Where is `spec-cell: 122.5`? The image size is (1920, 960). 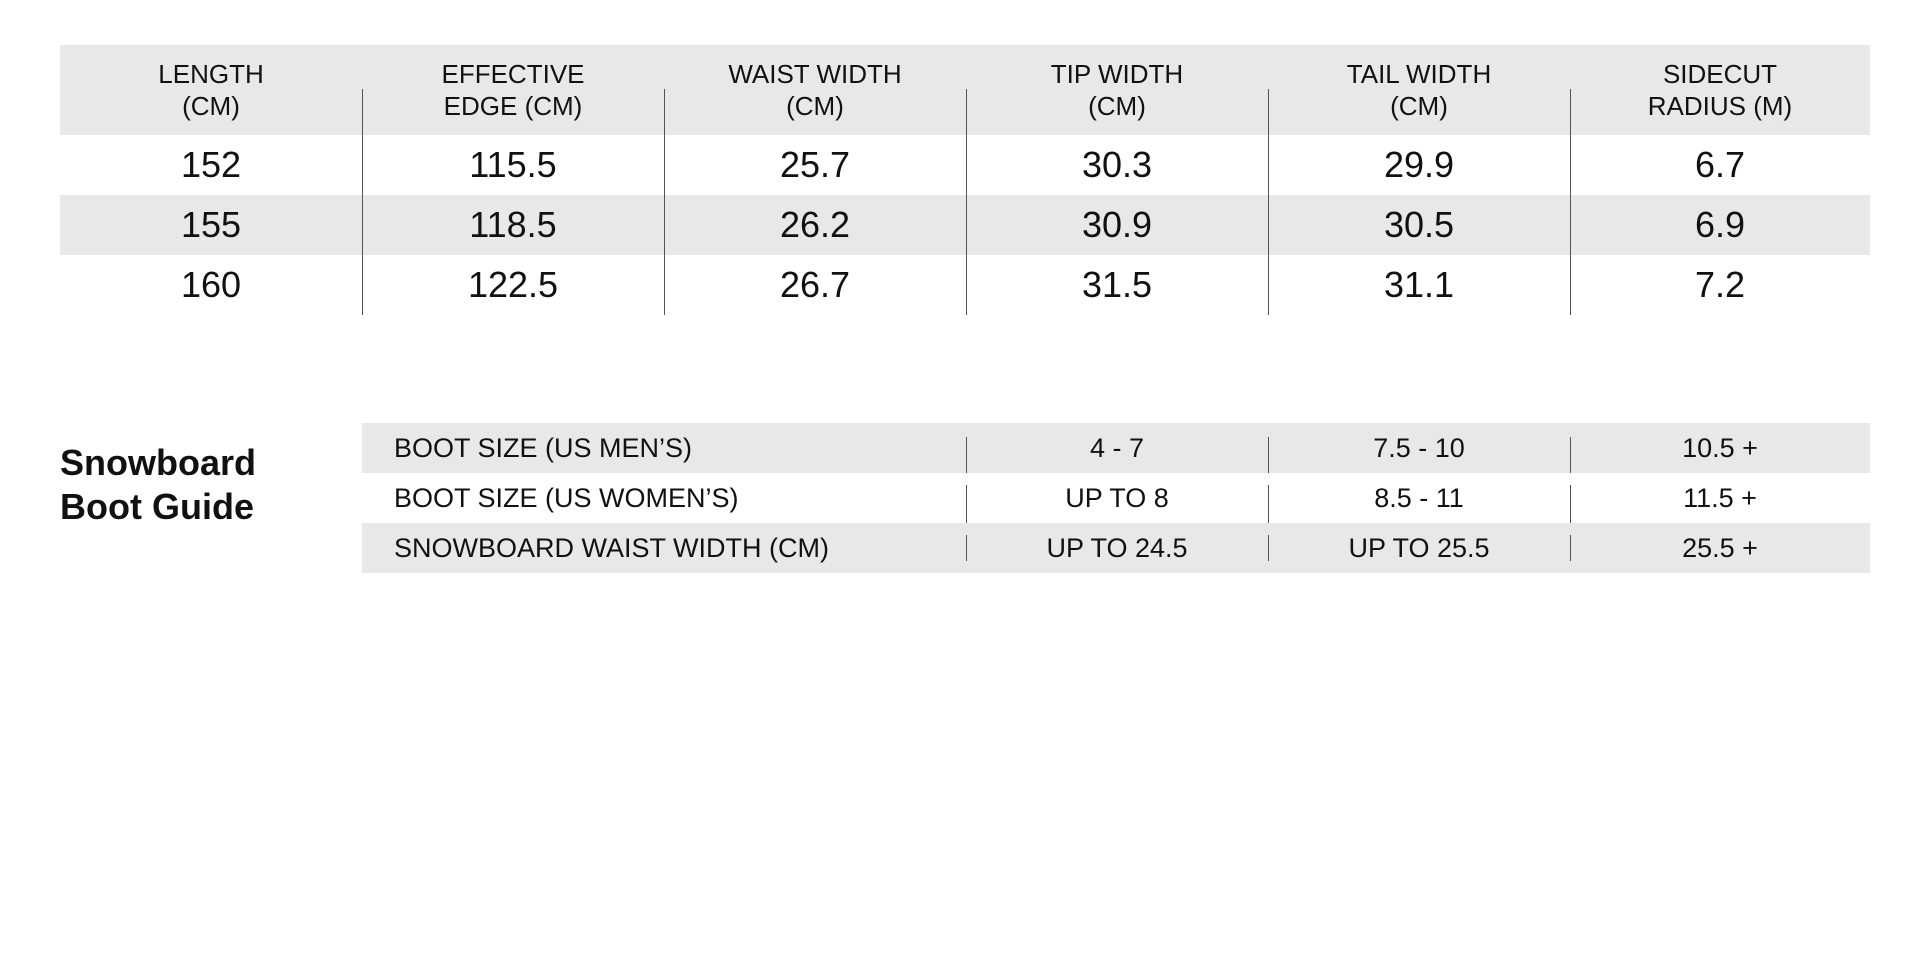
spec-cell: 122.5 is located at coordinates (513, 285).